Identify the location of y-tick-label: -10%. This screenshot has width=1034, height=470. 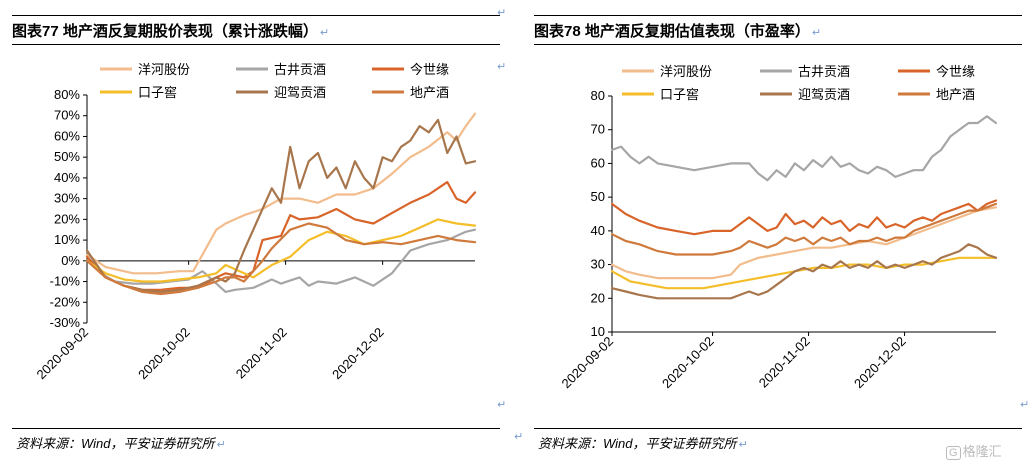
(65, 281).